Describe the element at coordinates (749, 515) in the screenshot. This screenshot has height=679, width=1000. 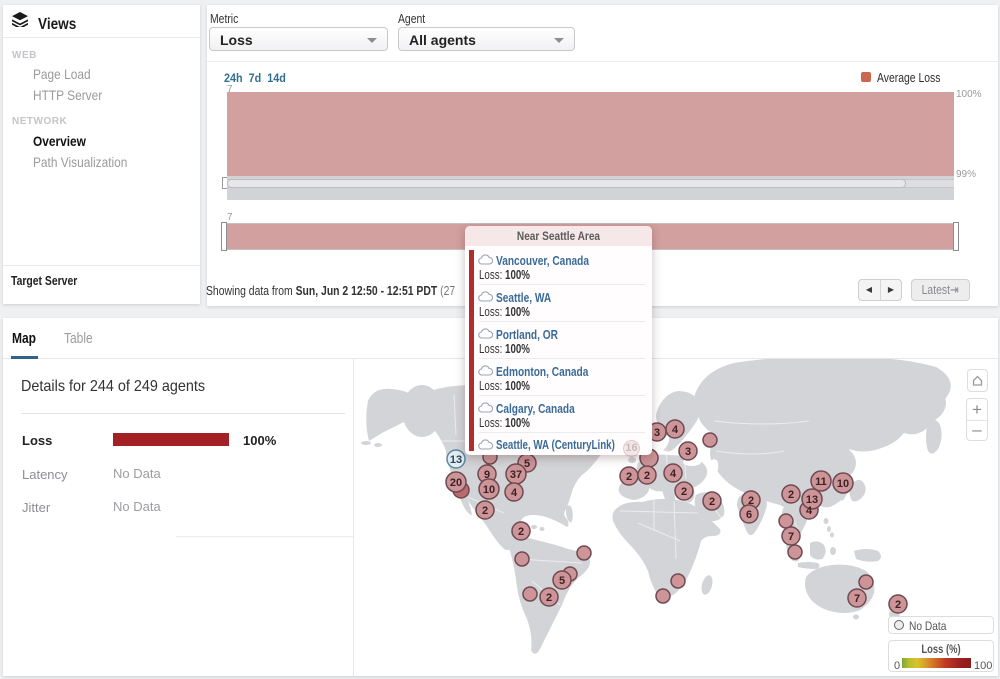
I see `svg-text: 6` at that location.